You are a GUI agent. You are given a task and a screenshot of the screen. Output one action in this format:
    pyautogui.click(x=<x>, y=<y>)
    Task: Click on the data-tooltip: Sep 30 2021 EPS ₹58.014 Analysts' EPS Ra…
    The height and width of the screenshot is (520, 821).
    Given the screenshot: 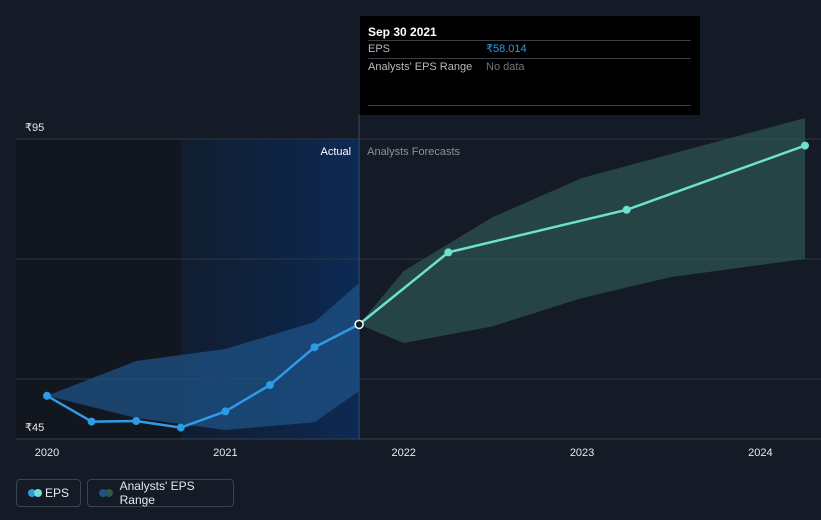 What is the action you would take?
    pyautogui.click(x=530, y=65)
    